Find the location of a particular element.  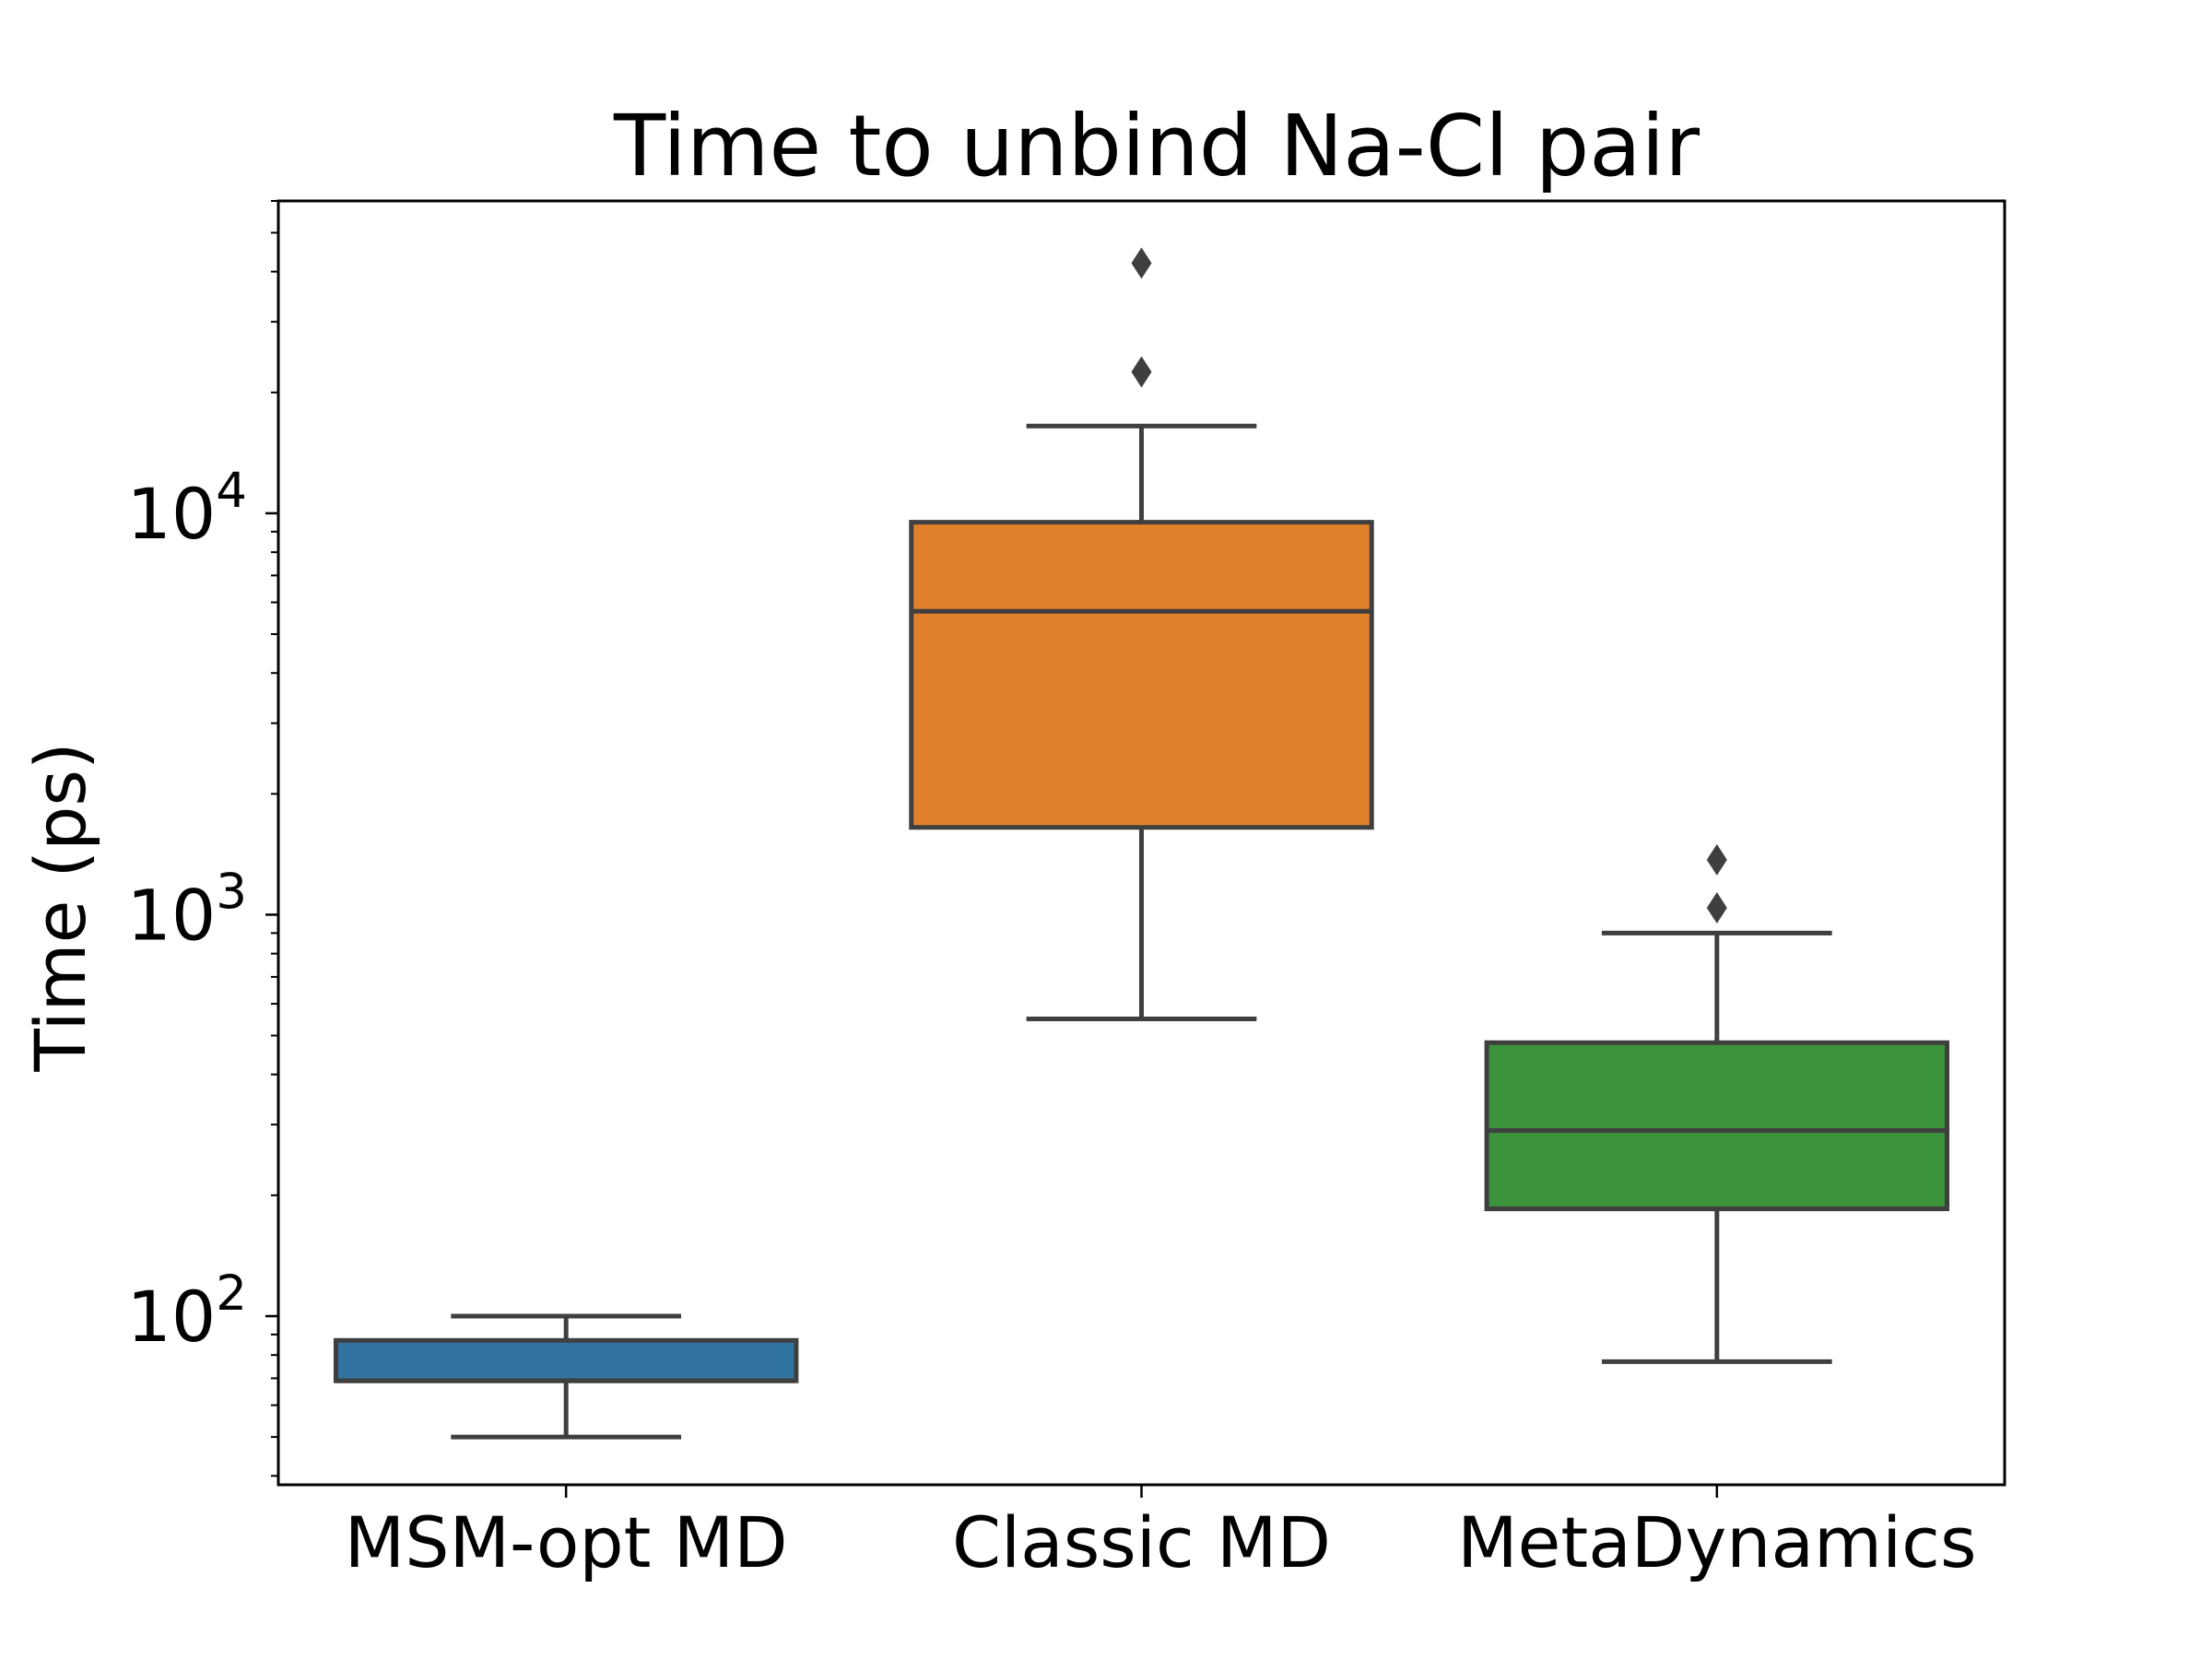

x-tick-label: MetaDynamics is located at coordinates (1716, 1542).